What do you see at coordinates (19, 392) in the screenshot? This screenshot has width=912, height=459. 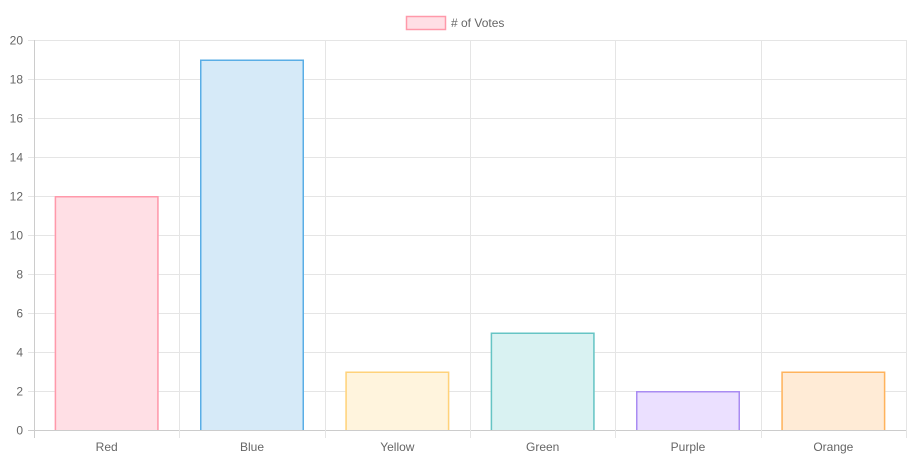 I see `y-tick-label: 2` at bounding box center [19, 392].